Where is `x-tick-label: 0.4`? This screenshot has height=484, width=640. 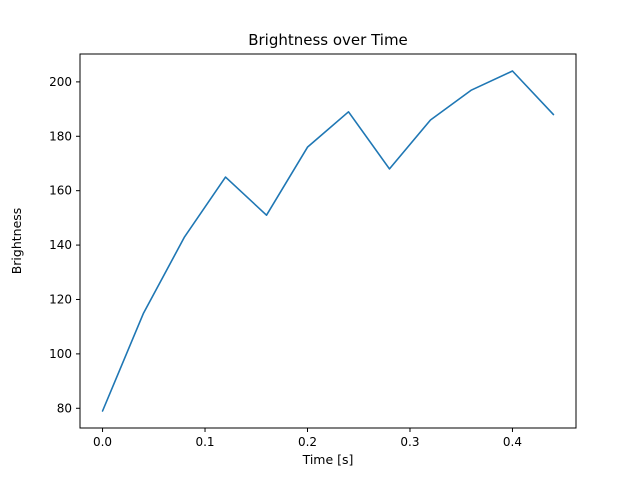
x-tick-label: 0.4 is located at coordinates (512, 442).